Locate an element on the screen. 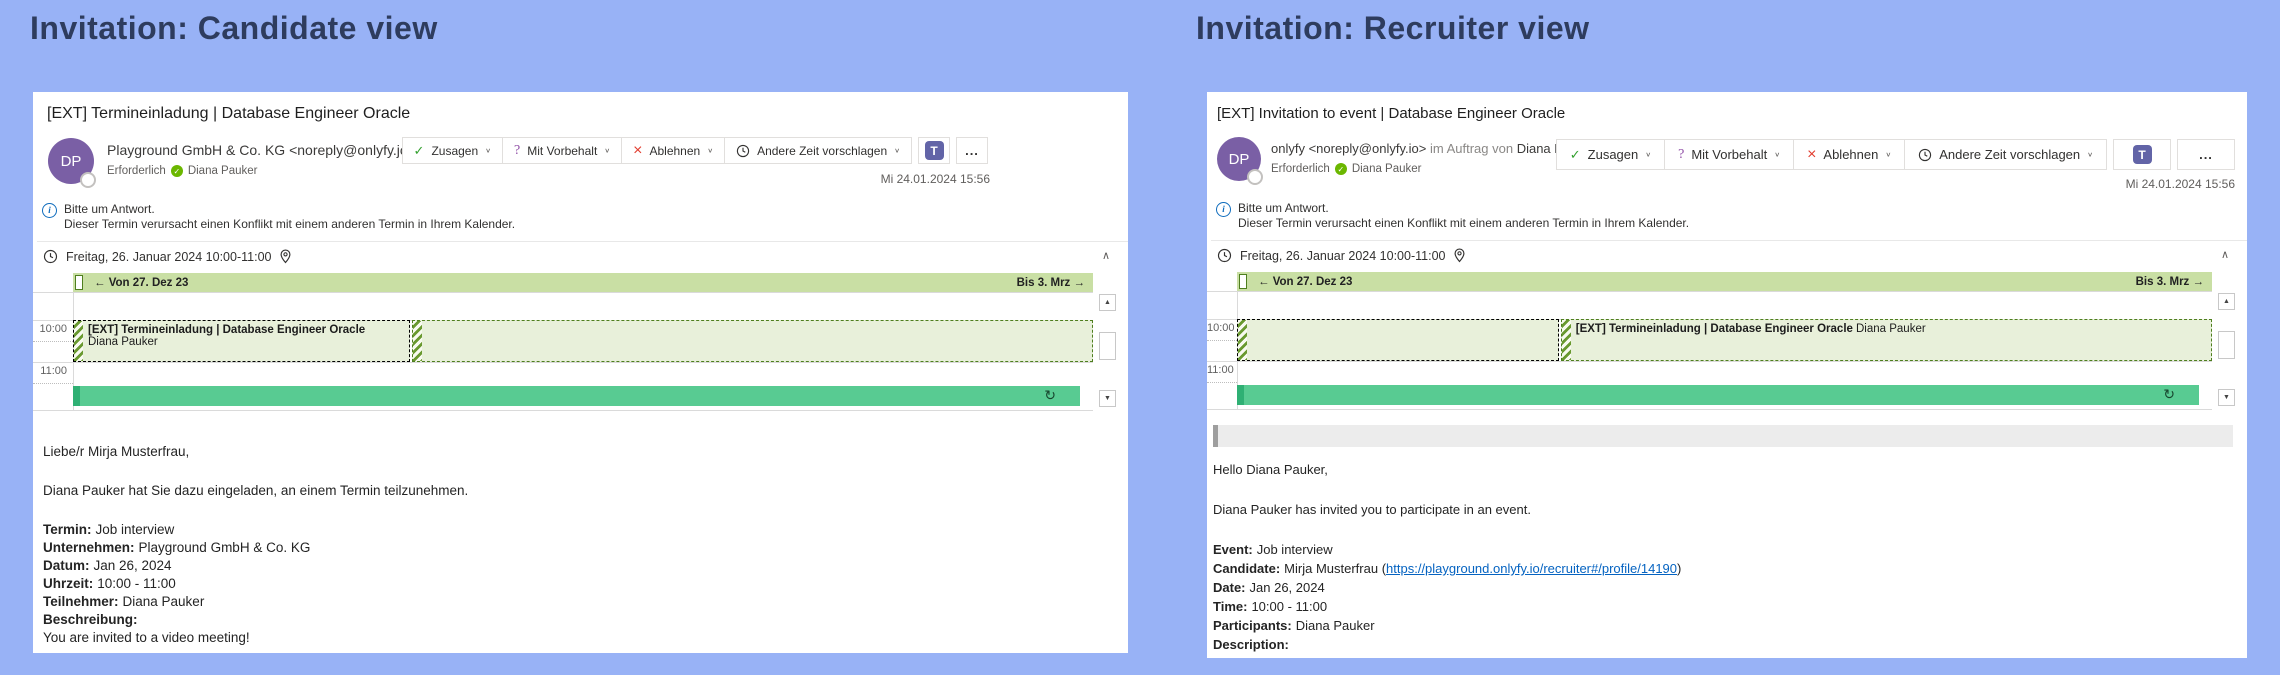 This screenshot has height=675, width=2280. calendar-event-selected is located at coordinates (1398, 340).